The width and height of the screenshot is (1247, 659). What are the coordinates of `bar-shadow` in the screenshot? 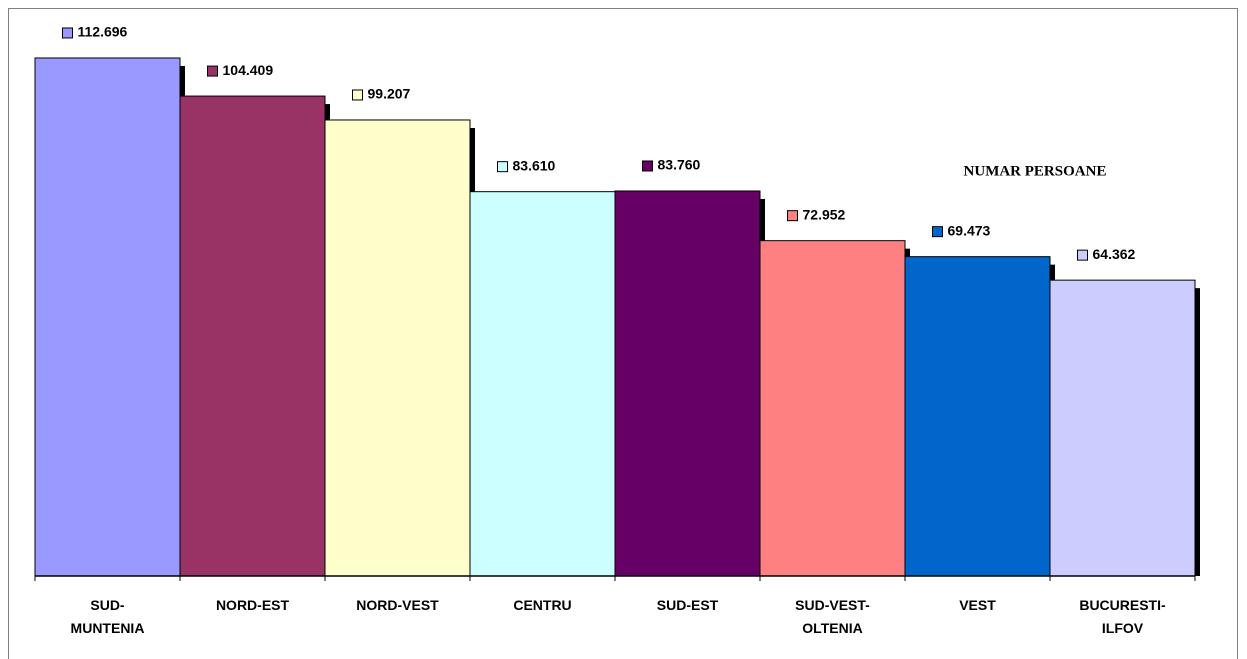 It's located at (1197, 432).